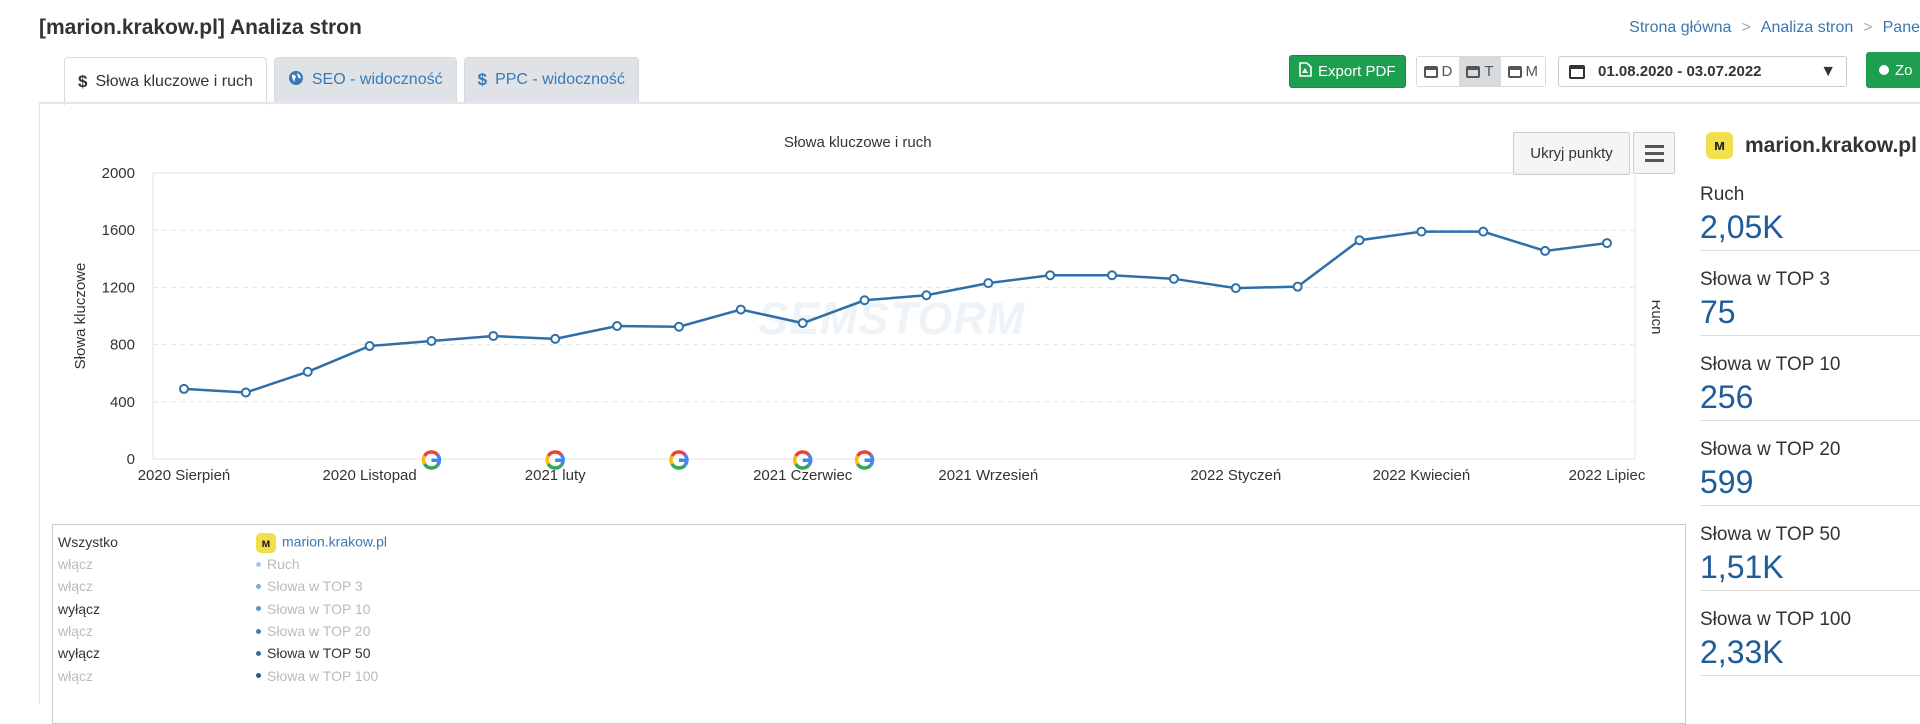  Describe the element at coordinates (369, 475) in the screenshot. I see `x-tick-label: 2020 Listopad` at that location.